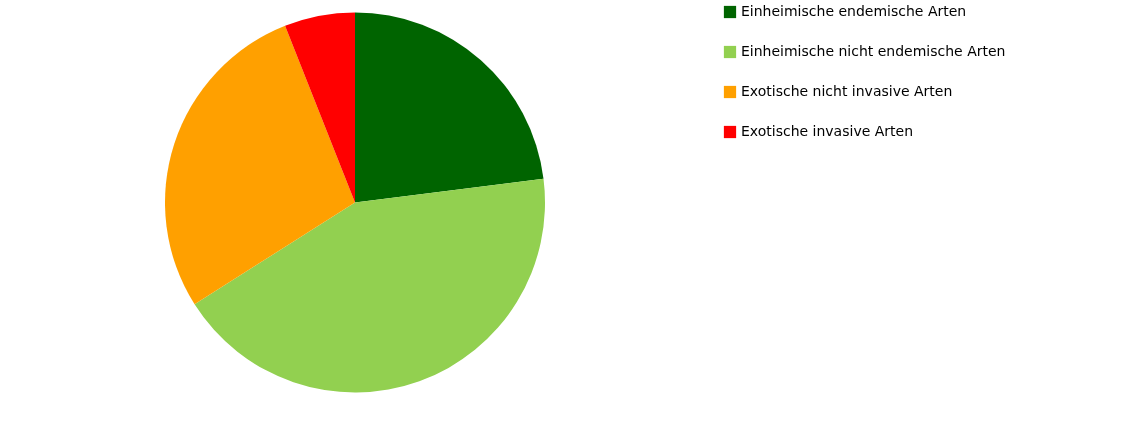 This screenshot has height=425, width=1145. Describe the element at coordinates (847, 91) in the screenshot. I see `legend-label: Exotische nicht invasive Arten` at that location.